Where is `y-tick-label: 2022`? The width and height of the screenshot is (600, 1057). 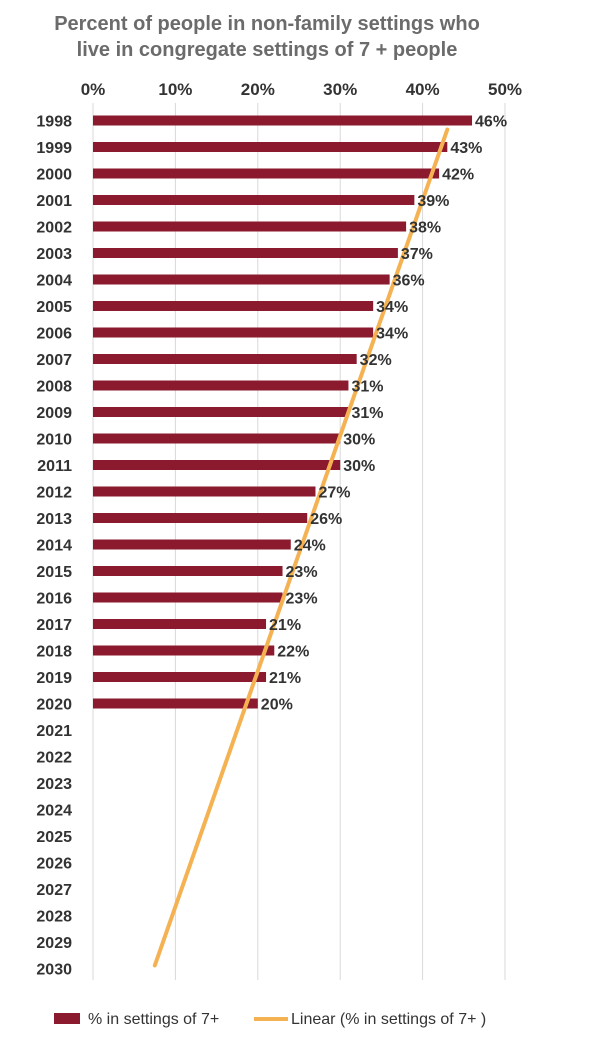 y-tick-label: 2022 is located at coordinates (54, 758).